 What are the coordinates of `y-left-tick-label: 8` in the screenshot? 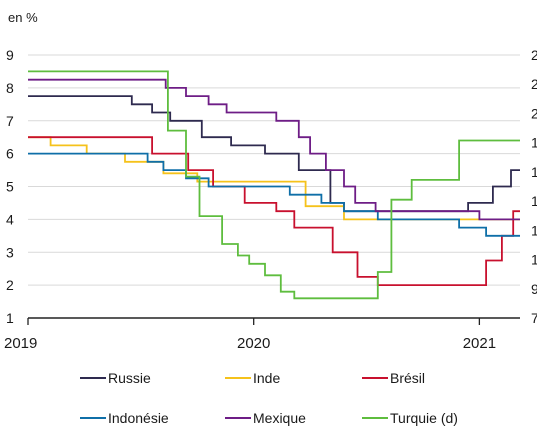 It's located at (10, 88).